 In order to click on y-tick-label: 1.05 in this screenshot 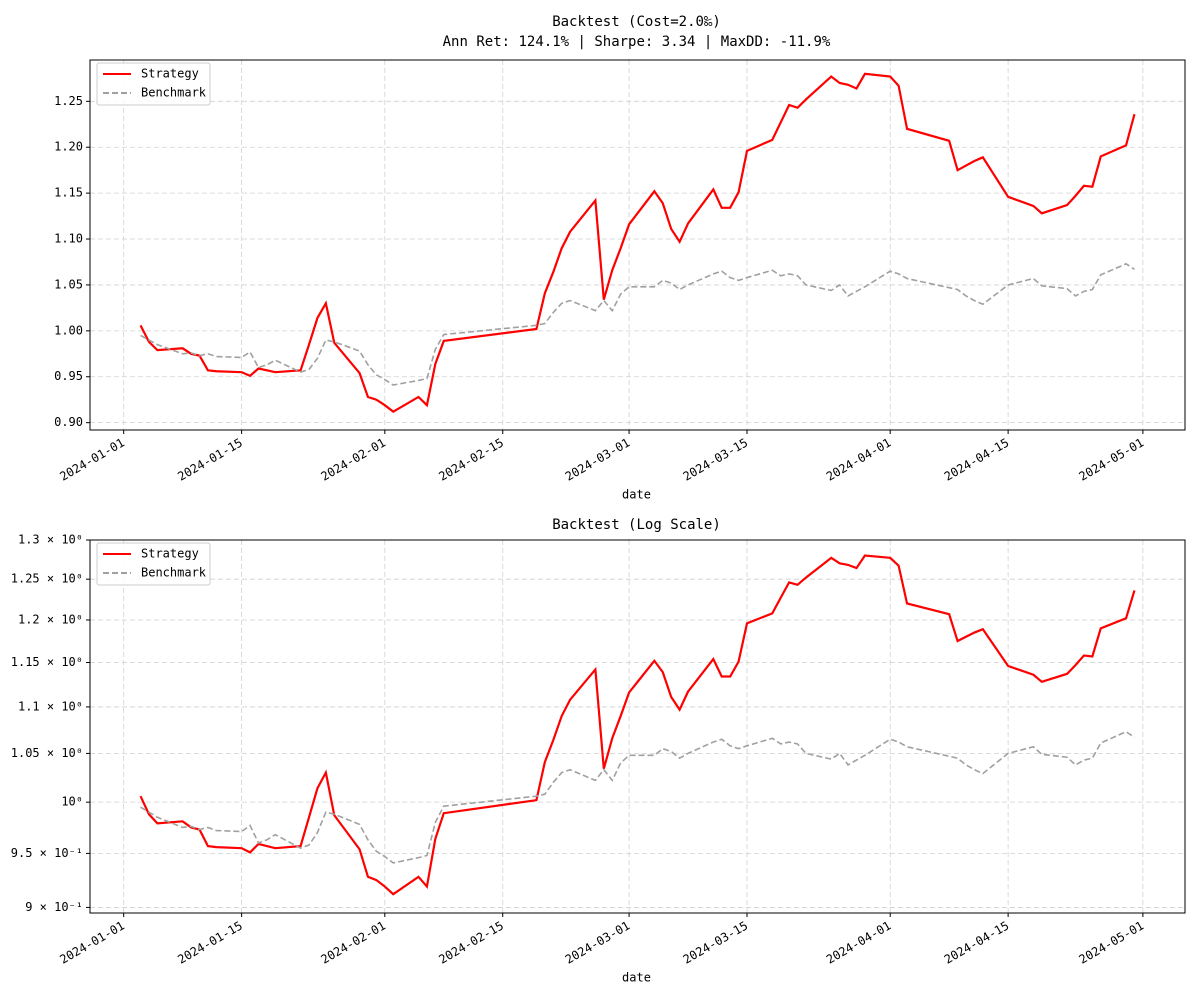, I will do `click(68, 284)`.